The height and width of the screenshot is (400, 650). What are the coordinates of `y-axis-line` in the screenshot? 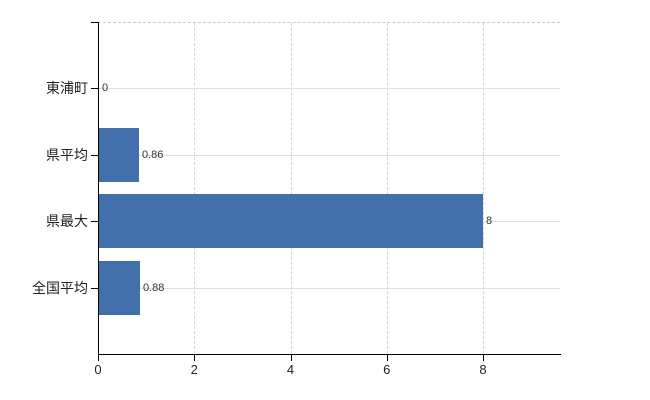 It's located at (98, 188).